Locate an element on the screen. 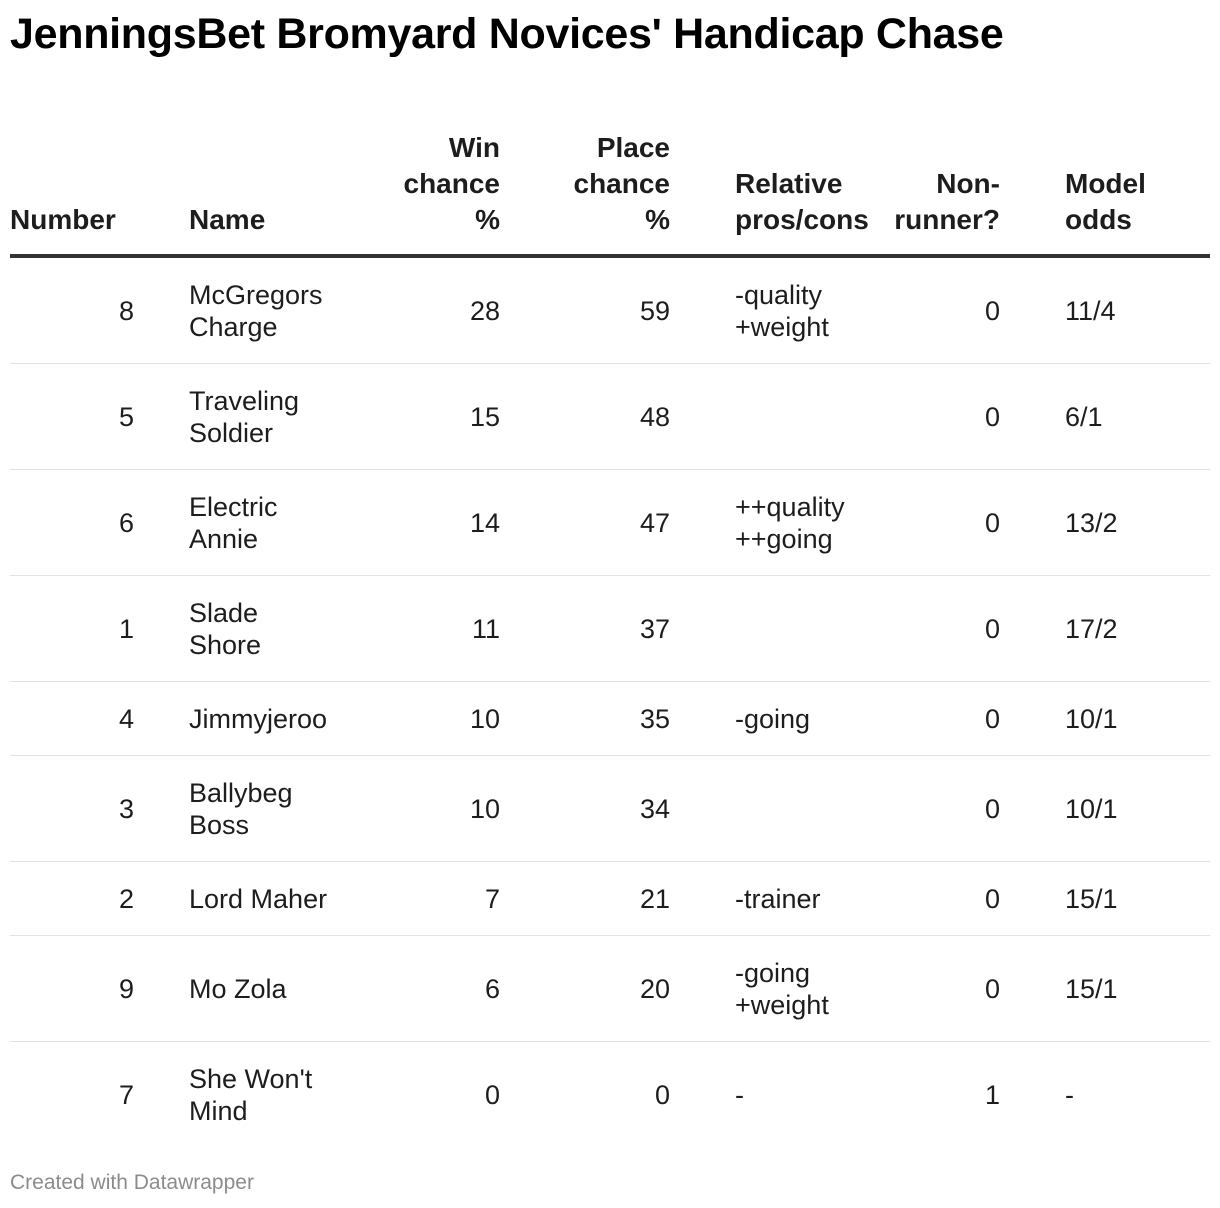  header-text: Place is located at coordinates (633, 147).